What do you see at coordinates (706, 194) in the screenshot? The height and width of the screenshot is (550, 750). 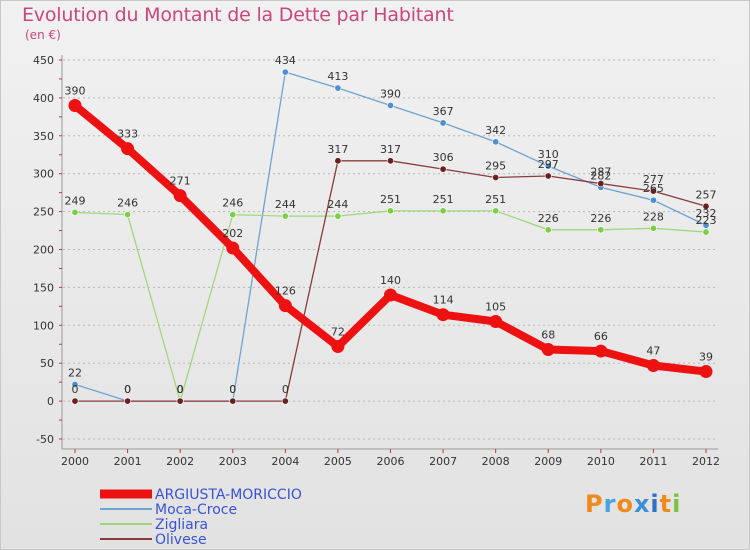 I see `data-label: 257` at bounding box center [706, 194].